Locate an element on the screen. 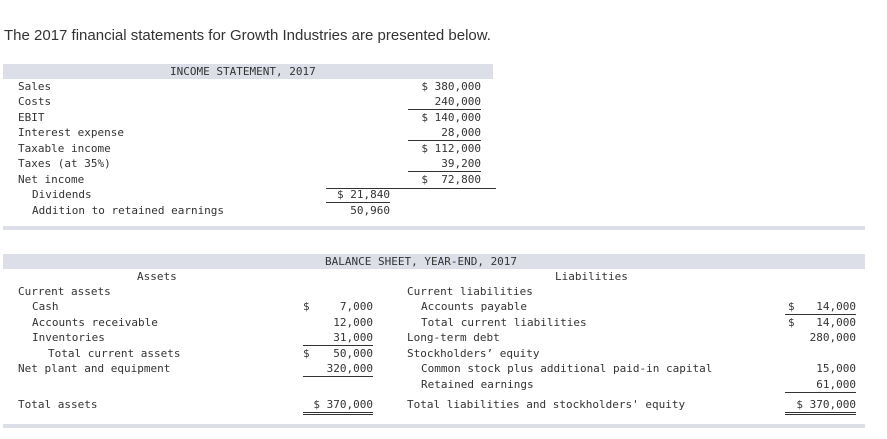 Image resolution: width=887 pixels, height=439 pixels. income-value-taxes: 39,200 is located at coordinates (444, 164).